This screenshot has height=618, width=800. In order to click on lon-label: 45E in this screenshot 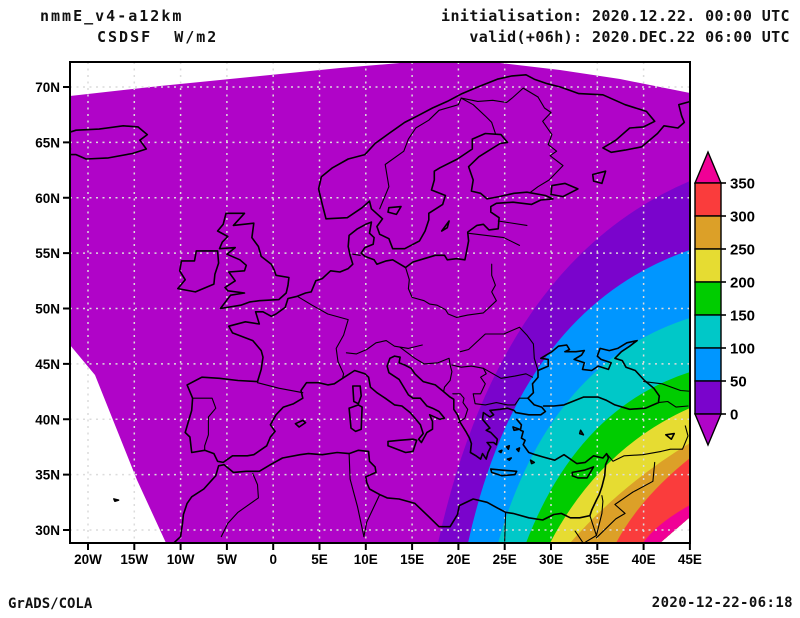, I will do `click(690, 559)`.